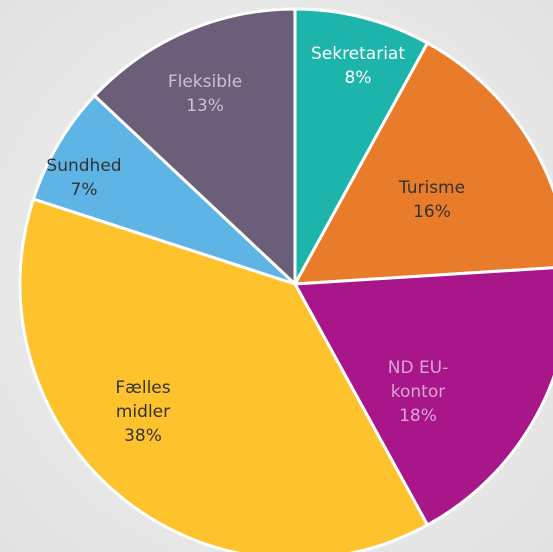 The image size is (553, 552). Describe the element at coordinates (205, 94) in the screenshot. I see `slice-label: Fleksible 13%` at that location.